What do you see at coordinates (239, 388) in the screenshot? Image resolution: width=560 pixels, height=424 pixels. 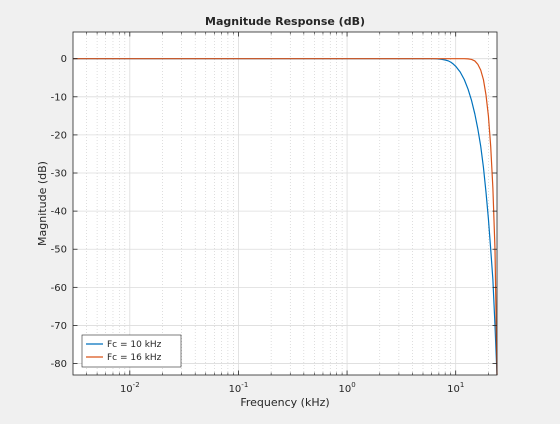 I see `x-tick-label: 10⁻¹` at bounding box center [239, 388].